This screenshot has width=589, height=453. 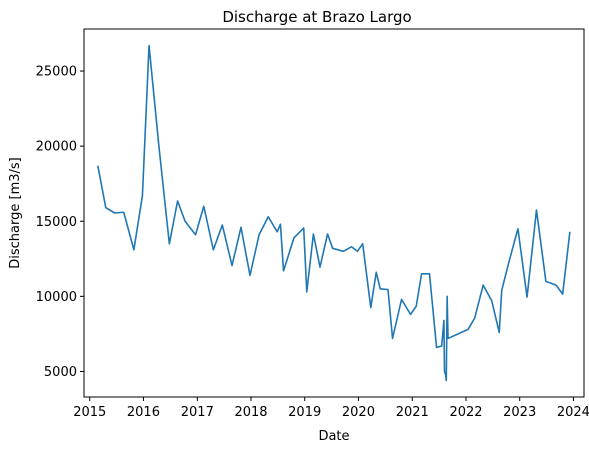 What do you see at coordinates (56, 147) in the screenshot?
I see `y-tick-label: 20000` at bounding box center [56, 147].